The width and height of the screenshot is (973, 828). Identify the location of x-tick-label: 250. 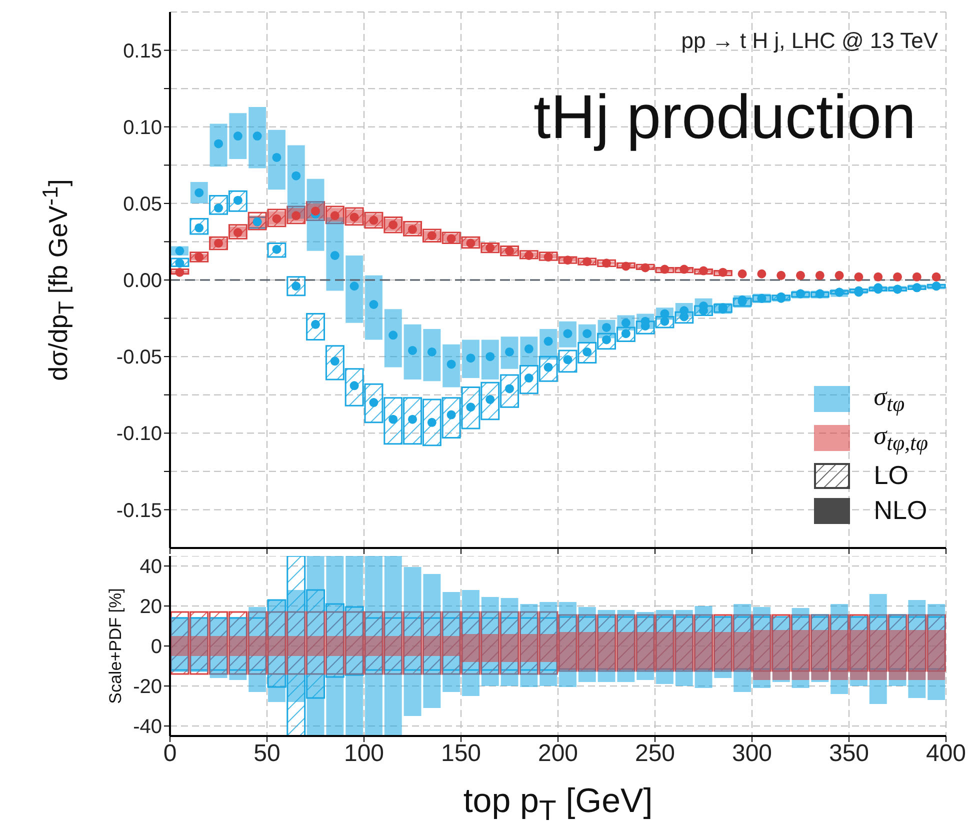
(655, 754).